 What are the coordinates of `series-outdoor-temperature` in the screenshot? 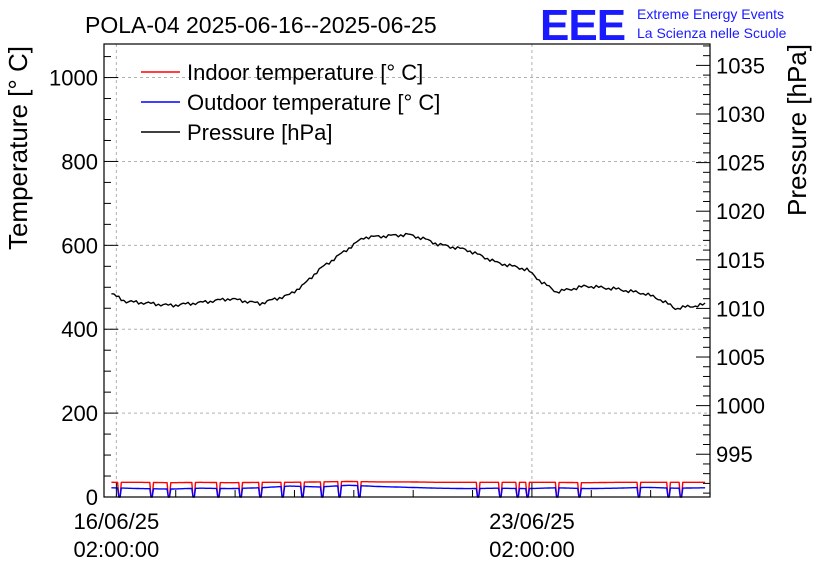 It's located at (408, 491).